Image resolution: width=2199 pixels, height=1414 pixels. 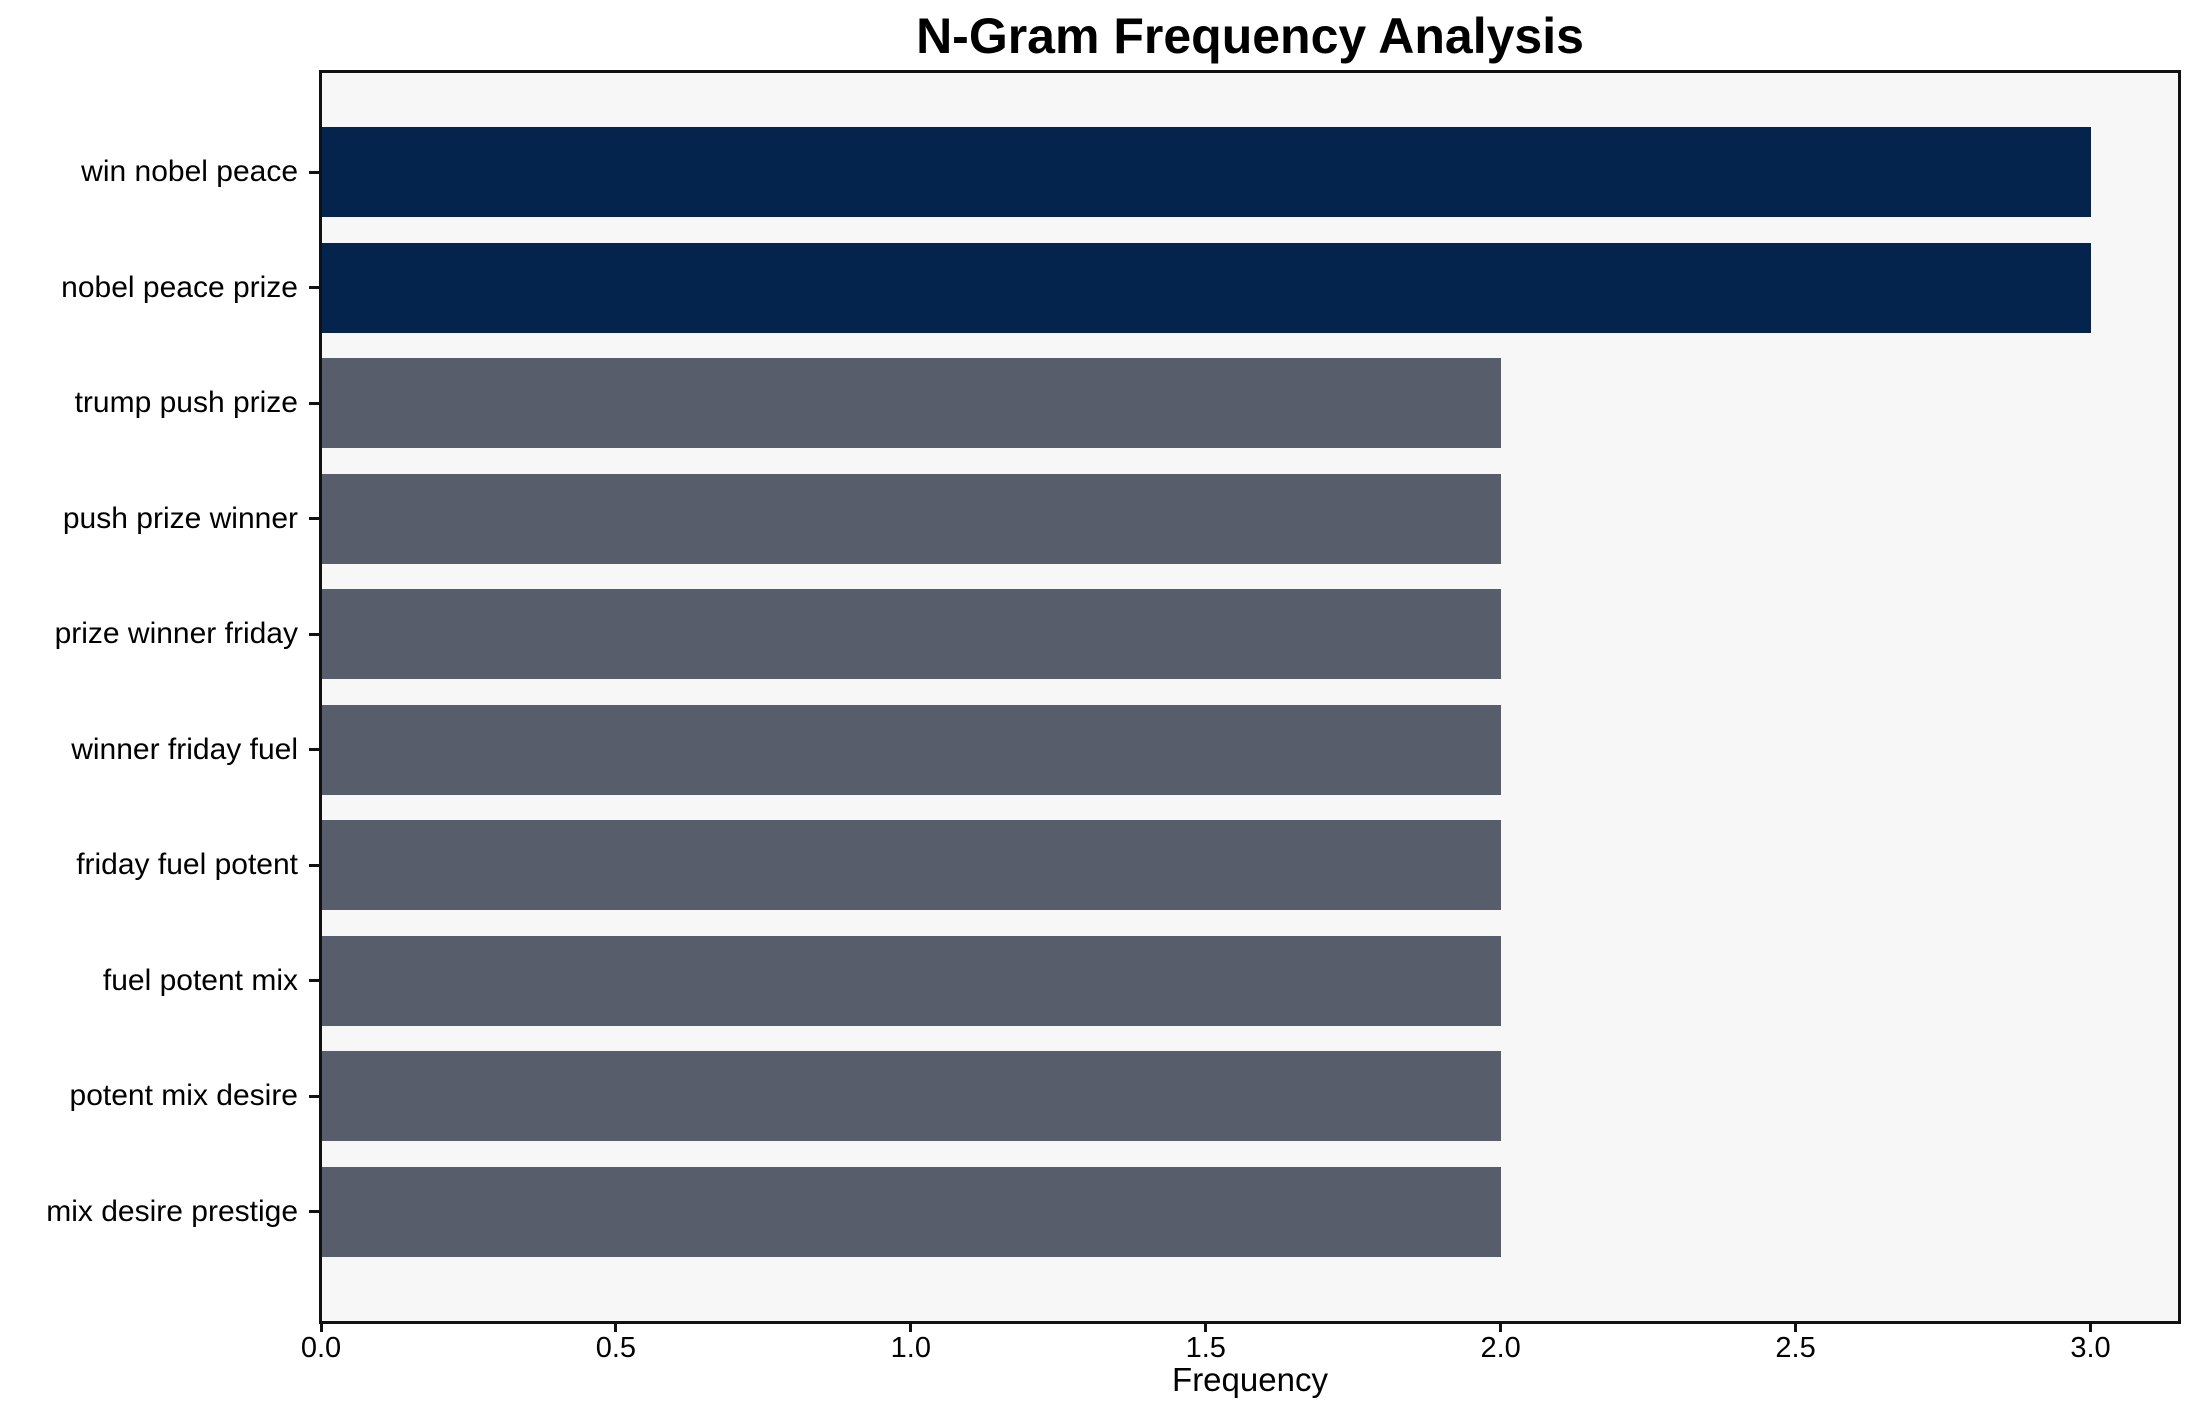 I want to click on y-tick-label: winner friday fuel, so click(x=184, y=749).